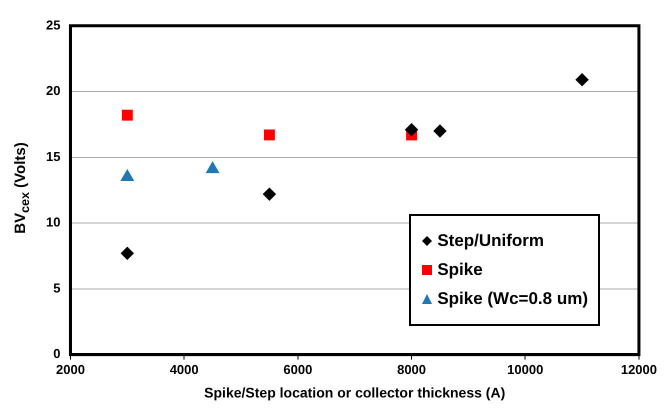 Image resolution: width=668 pixels, height=414 pixels. I want to click on y-tick-label: 10, so click(53, 222).